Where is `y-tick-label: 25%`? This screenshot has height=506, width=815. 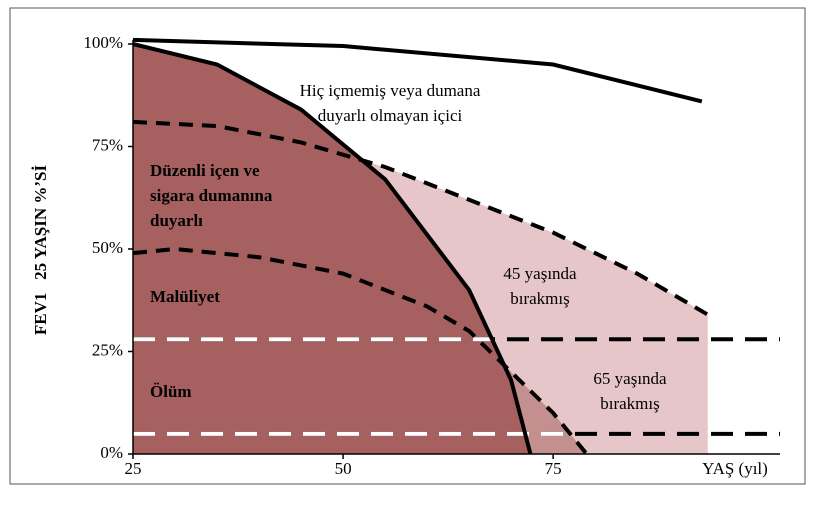 y-tick-label: 25% is located at coordinates (107, 349).